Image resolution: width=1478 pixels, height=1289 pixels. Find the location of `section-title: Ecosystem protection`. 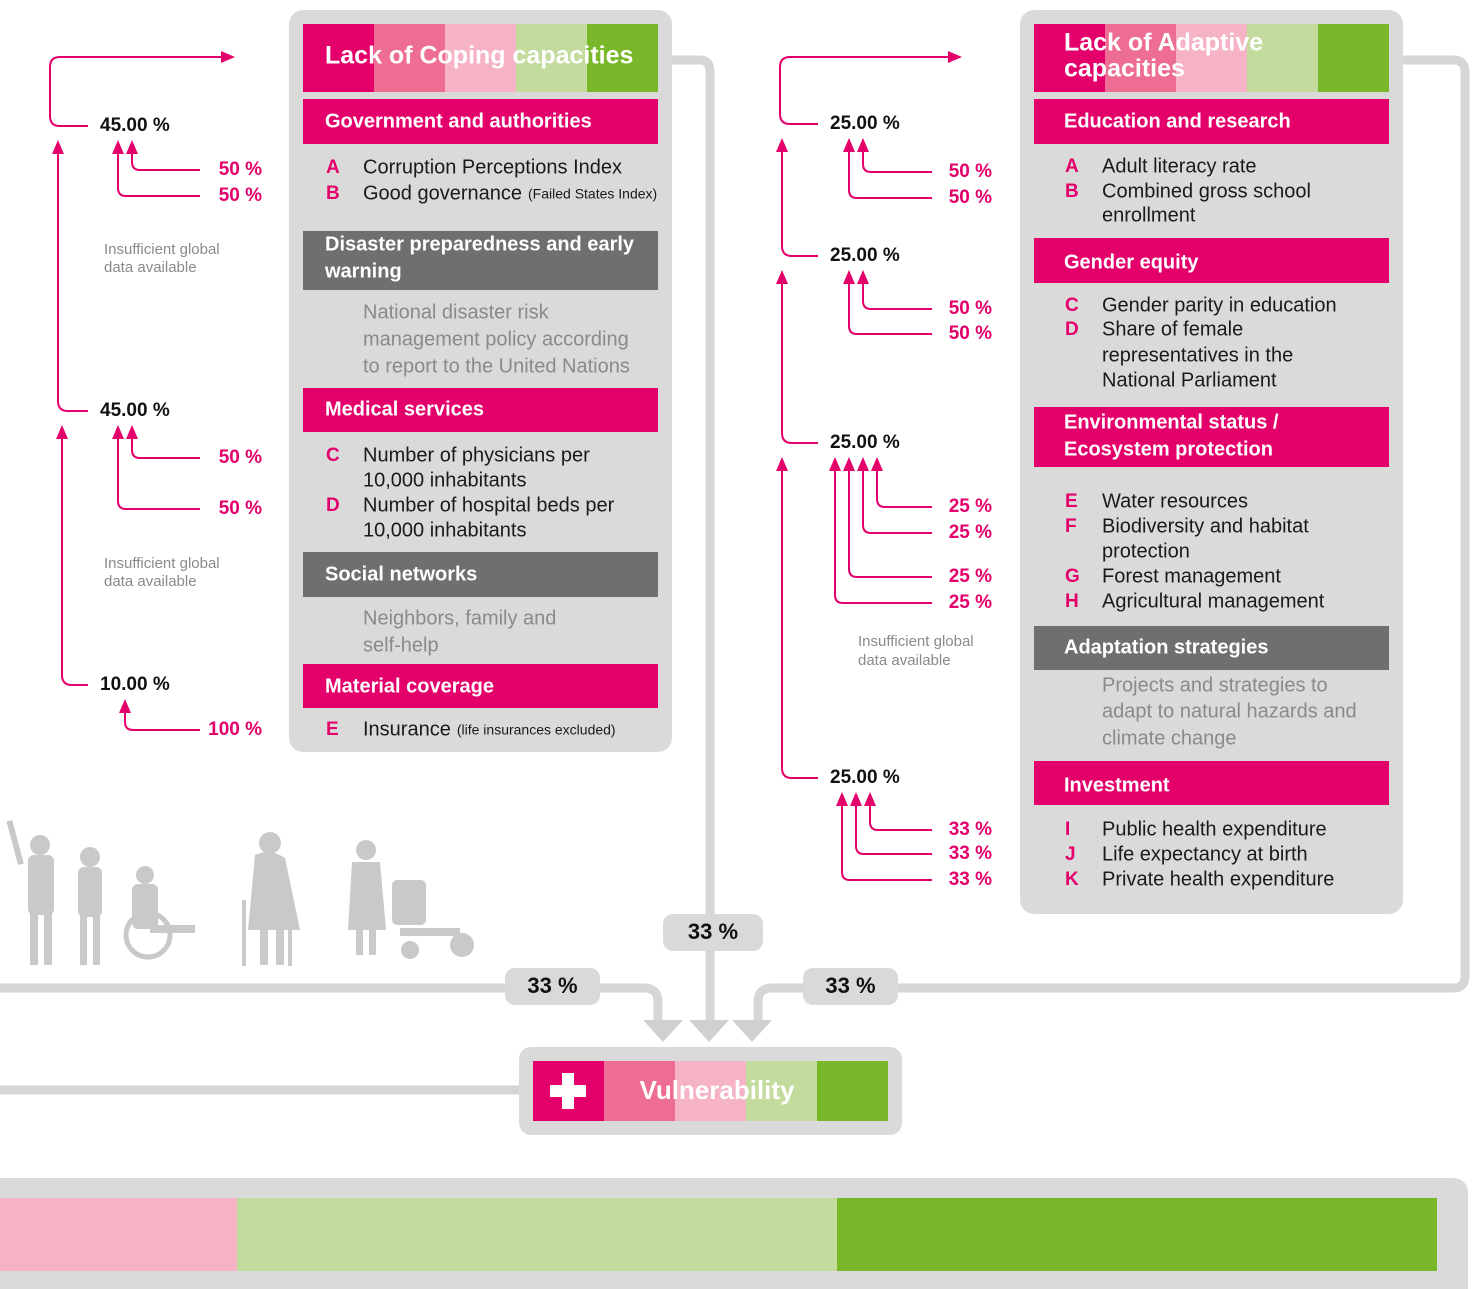

section-title: Ecosystem protection is located at coordinates (1168, 449).